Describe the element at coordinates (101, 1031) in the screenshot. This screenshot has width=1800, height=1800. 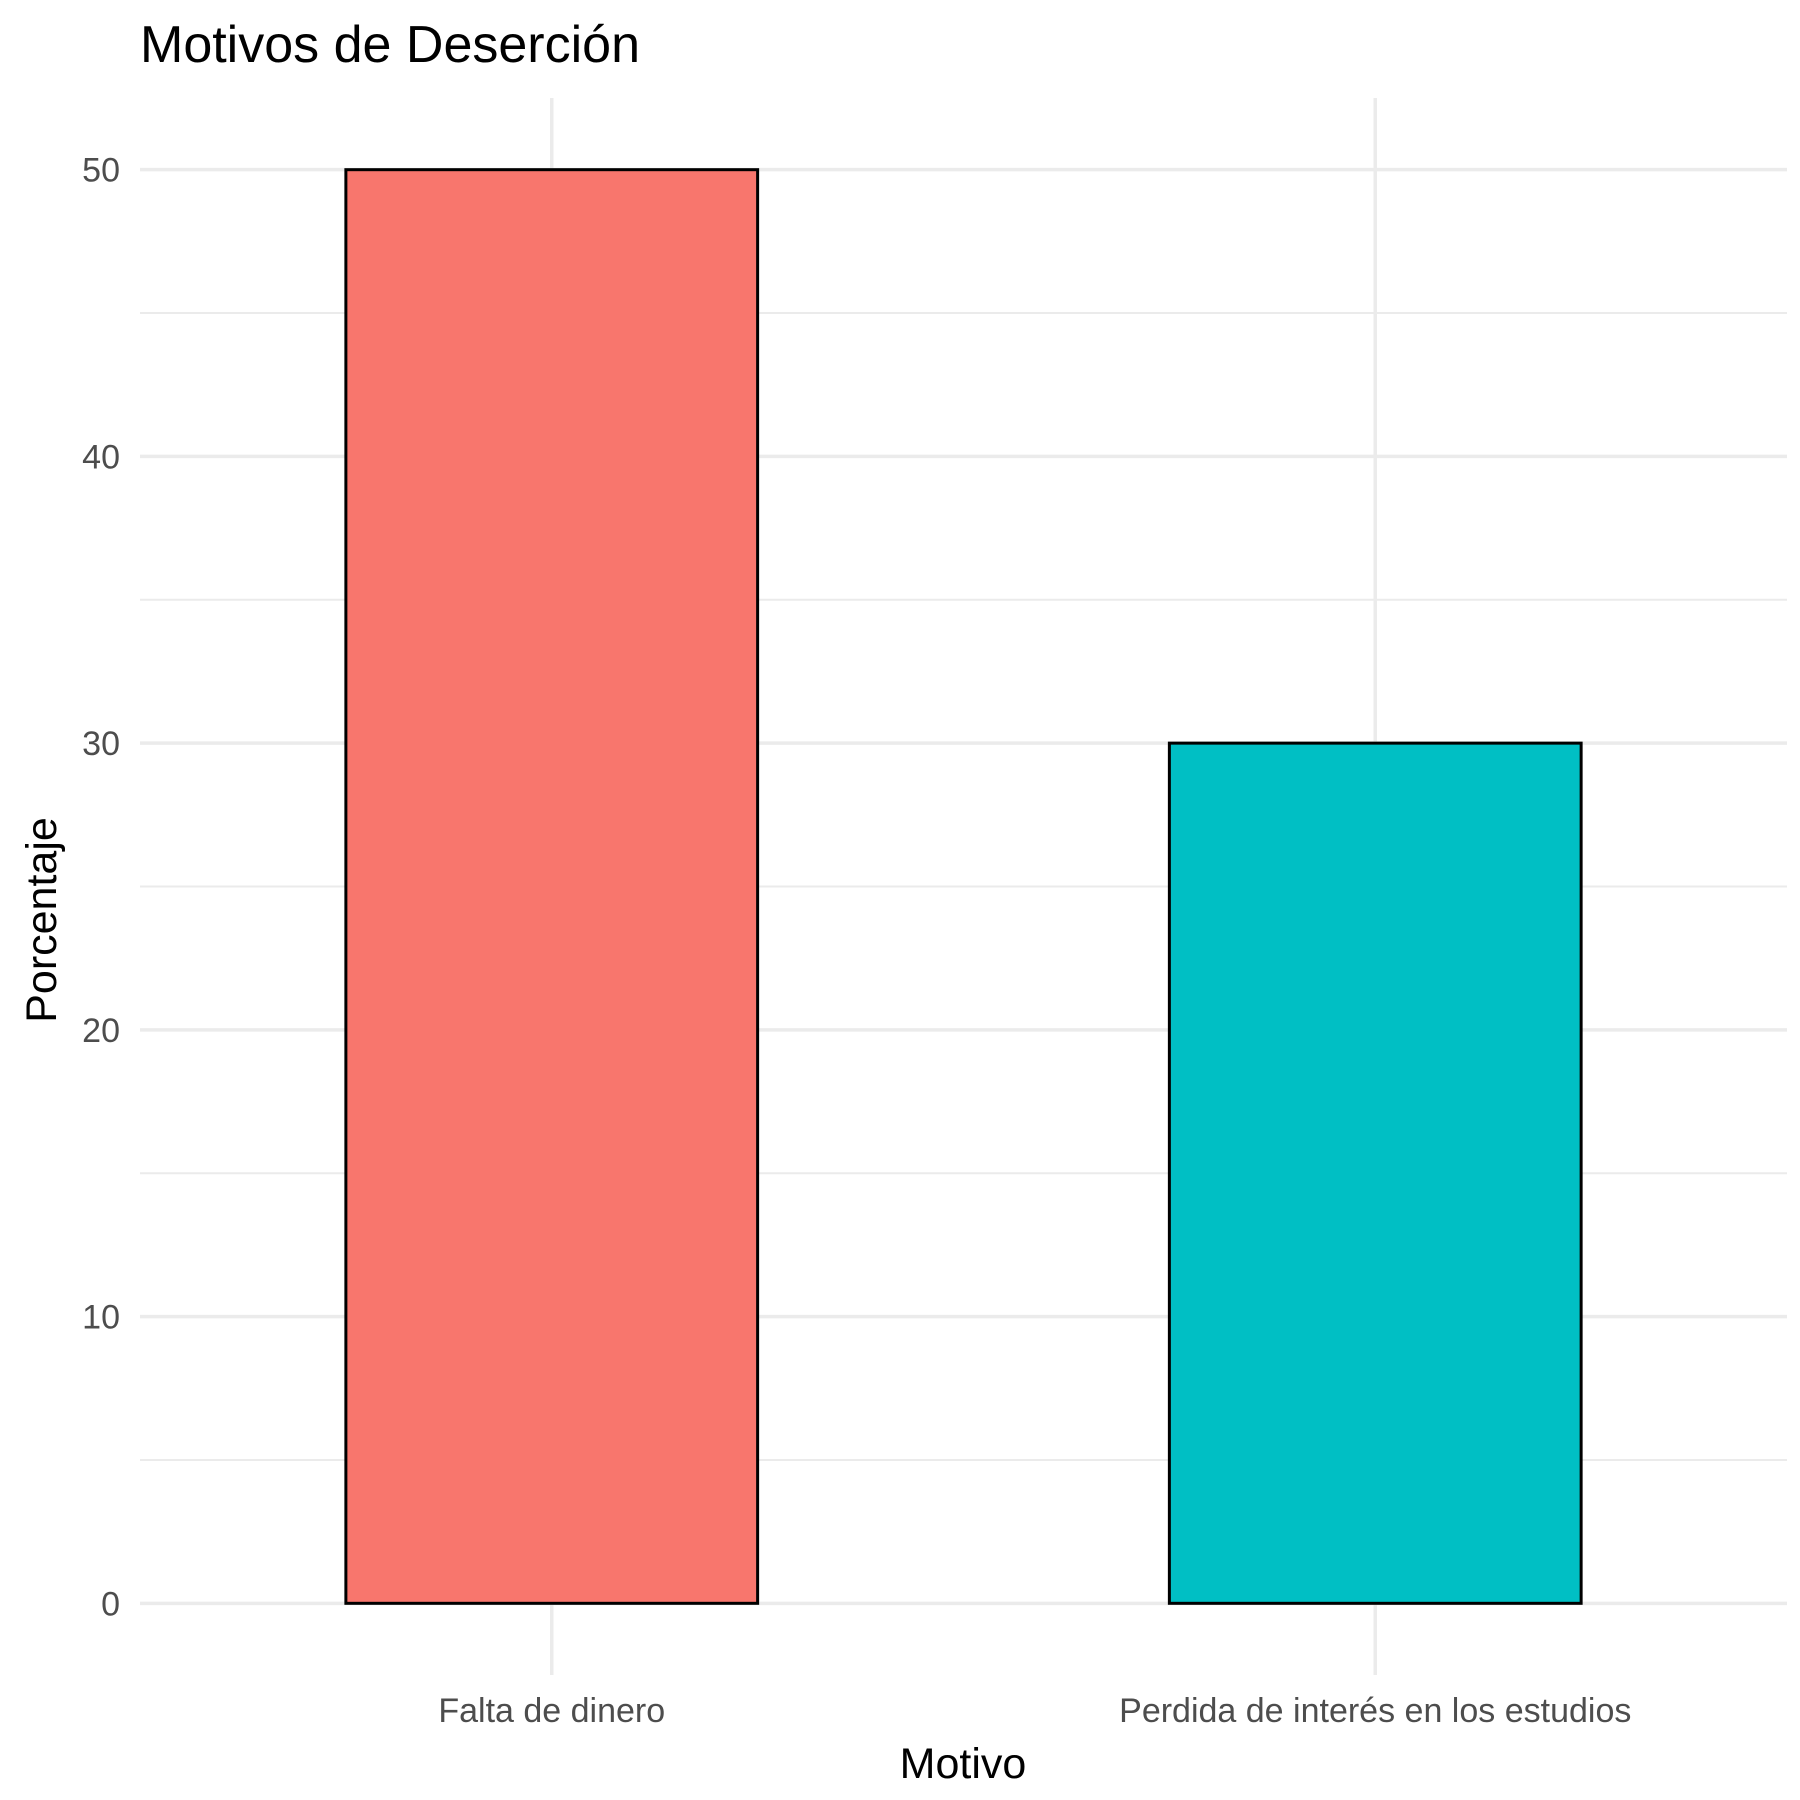
I see `y-tick-label: 20` at that location.